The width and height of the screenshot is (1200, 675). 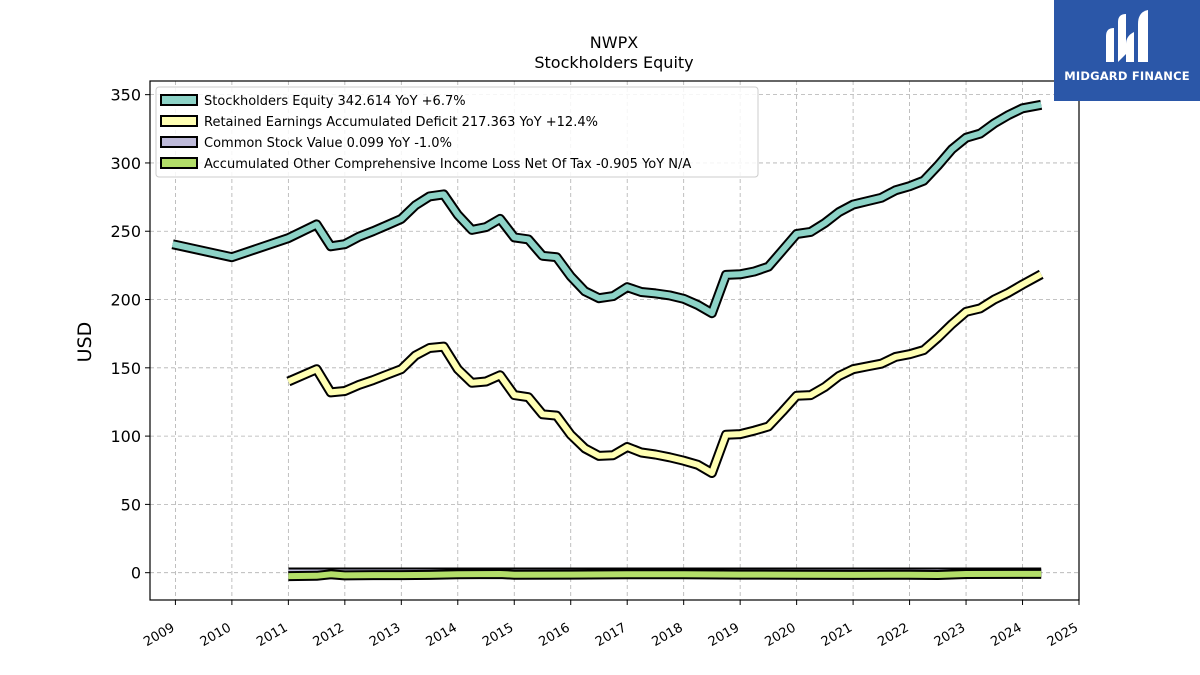 What do you see at coordinates (950, 635) in the screenshot?
I see `x-tick-label: 2023` at bounding box center [950, 635].